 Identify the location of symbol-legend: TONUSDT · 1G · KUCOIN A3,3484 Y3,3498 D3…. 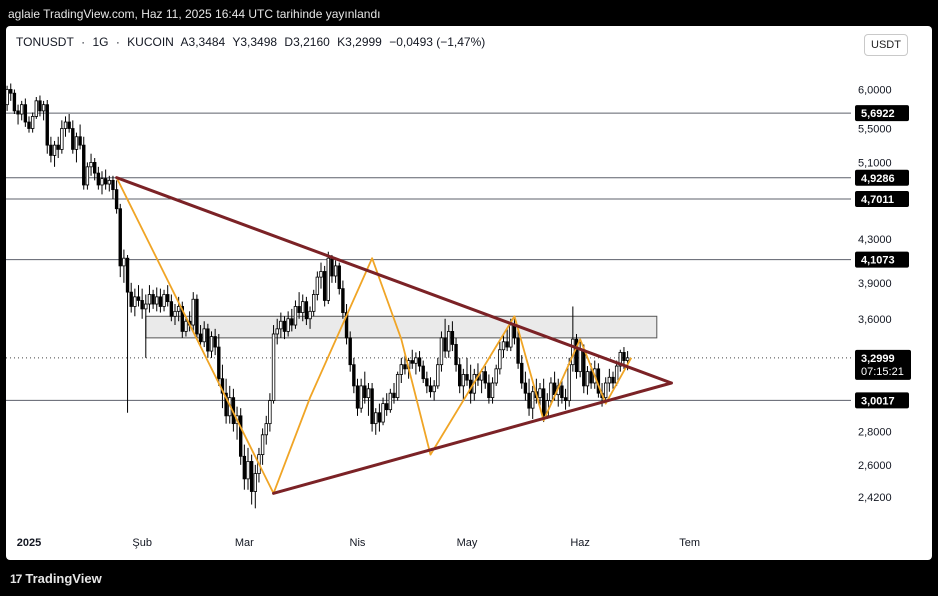
(252, 42).